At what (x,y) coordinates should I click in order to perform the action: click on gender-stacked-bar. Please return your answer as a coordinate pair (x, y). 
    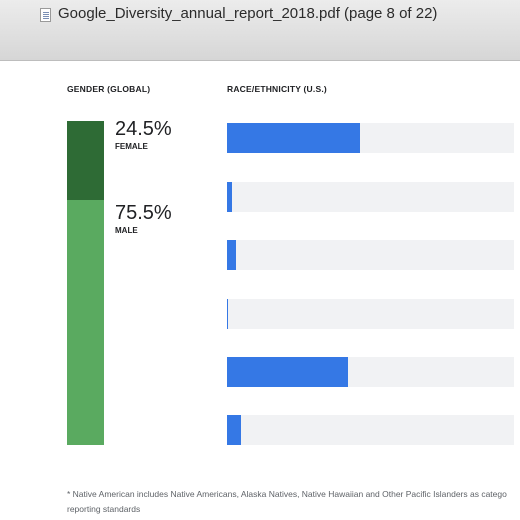
    Looking at the image, I should click on (85, 283).